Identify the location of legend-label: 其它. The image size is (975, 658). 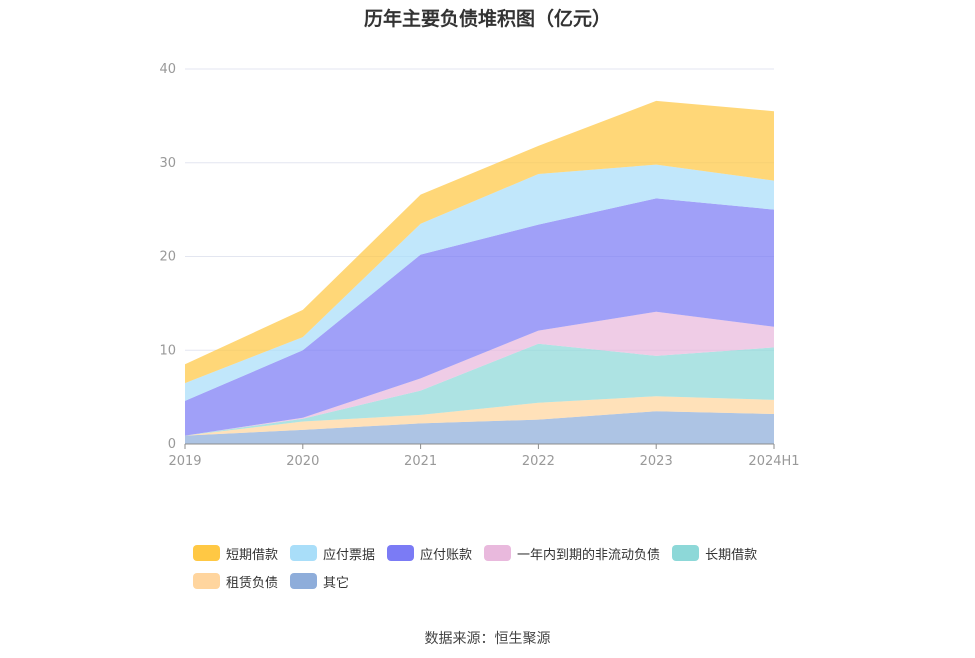
(336, 583).